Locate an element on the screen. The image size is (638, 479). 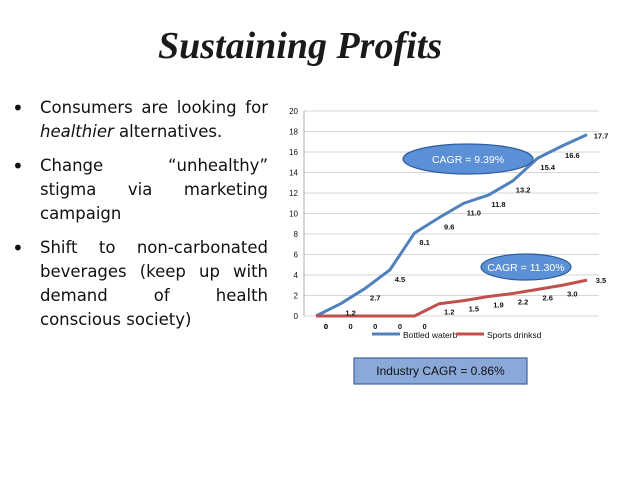
industry-cagr-box is located at coordinates (440, 371).